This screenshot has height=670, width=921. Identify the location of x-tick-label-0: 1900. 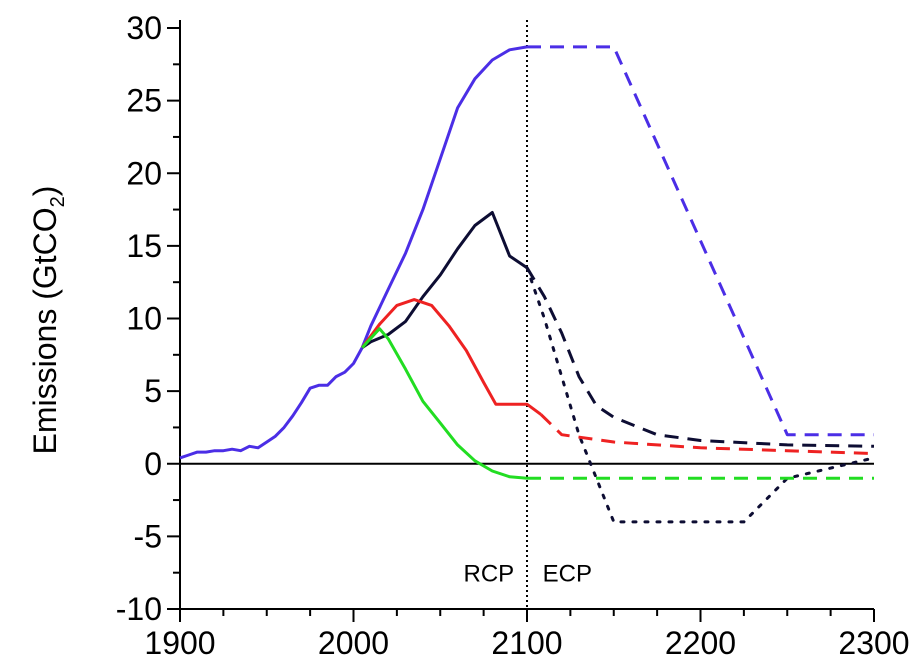
(179, 643).